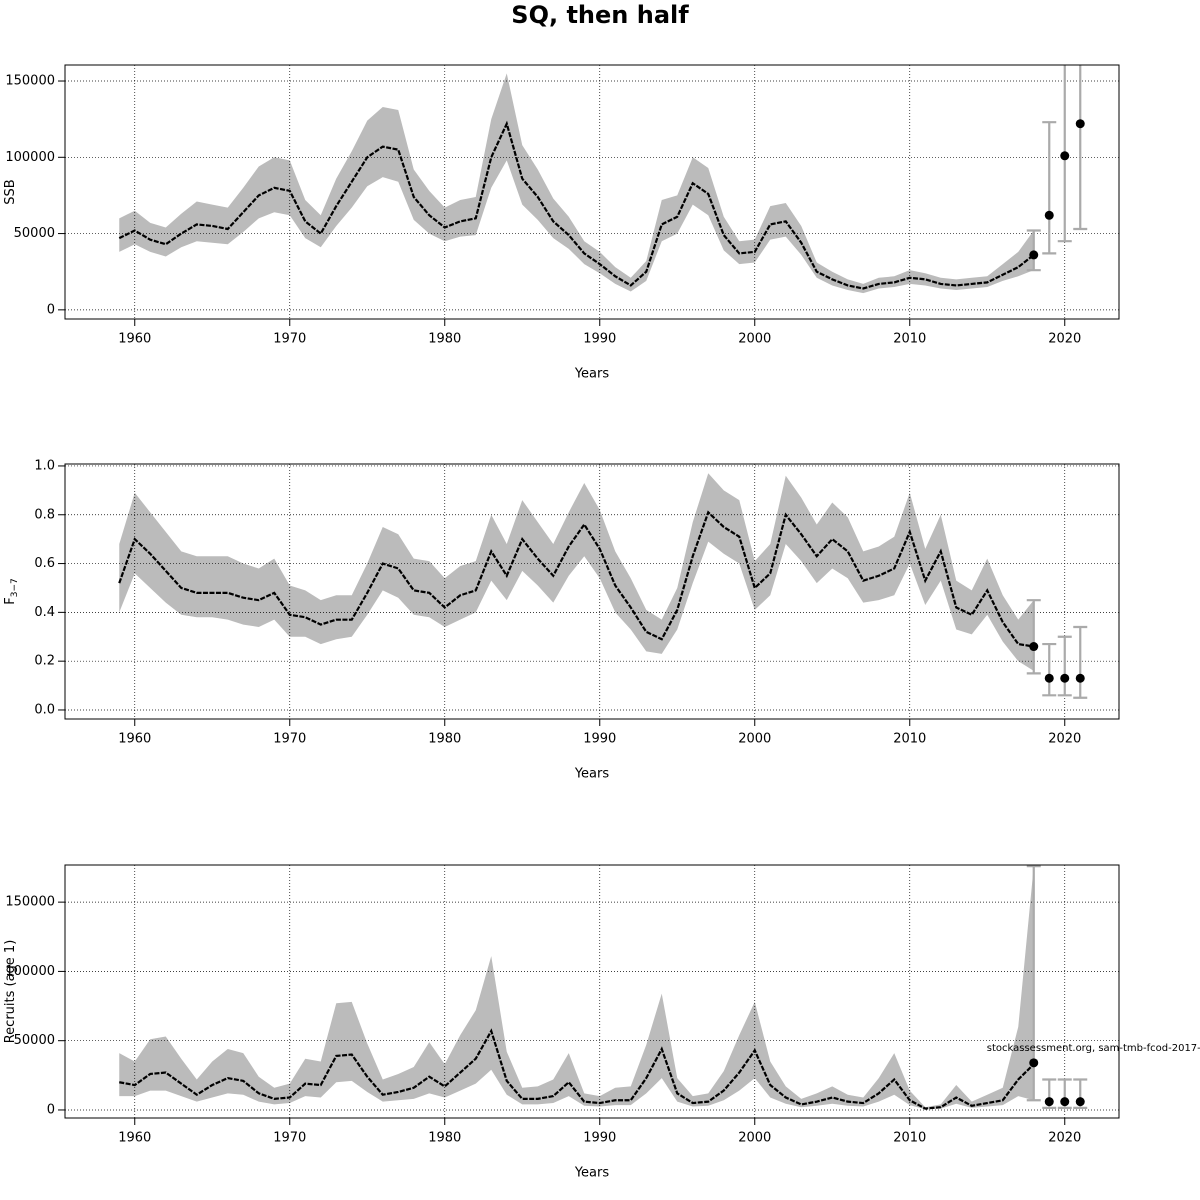  I want to click on y-axis-label: Recruits (age 1), so click(10, 992).